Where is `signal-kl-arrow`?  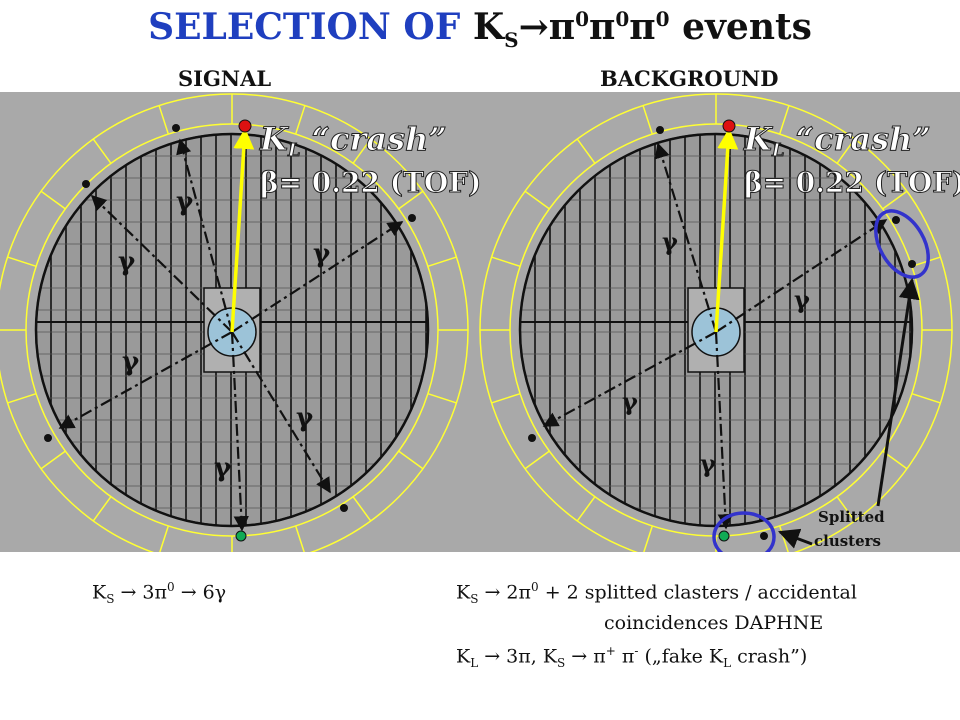 signal-kl-arrow is located at coordinates (242, 230).